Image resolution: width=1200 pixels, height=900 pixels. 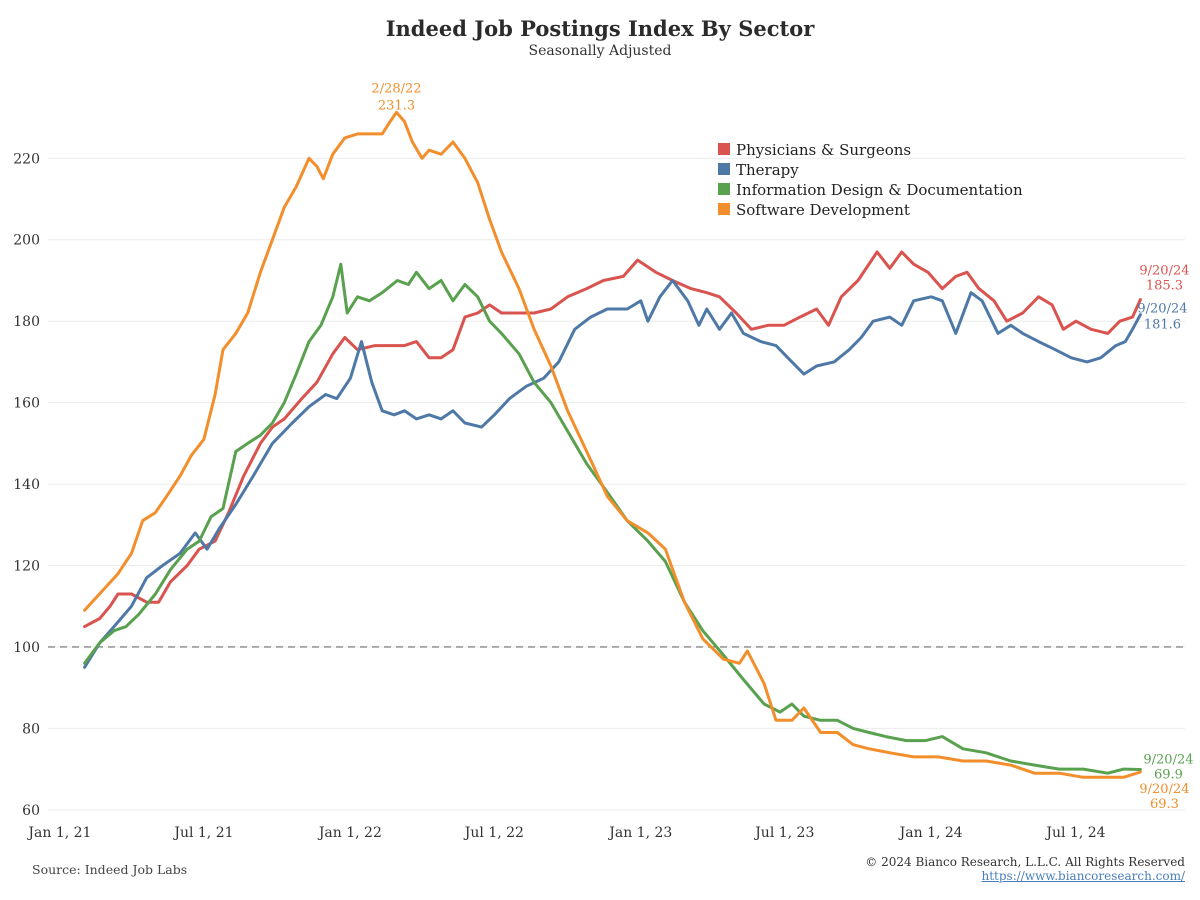 What do you see at coordinates (31, 729) in the screenshot?
I see `y-tick-label: 80` at bounding box center [31, 729].